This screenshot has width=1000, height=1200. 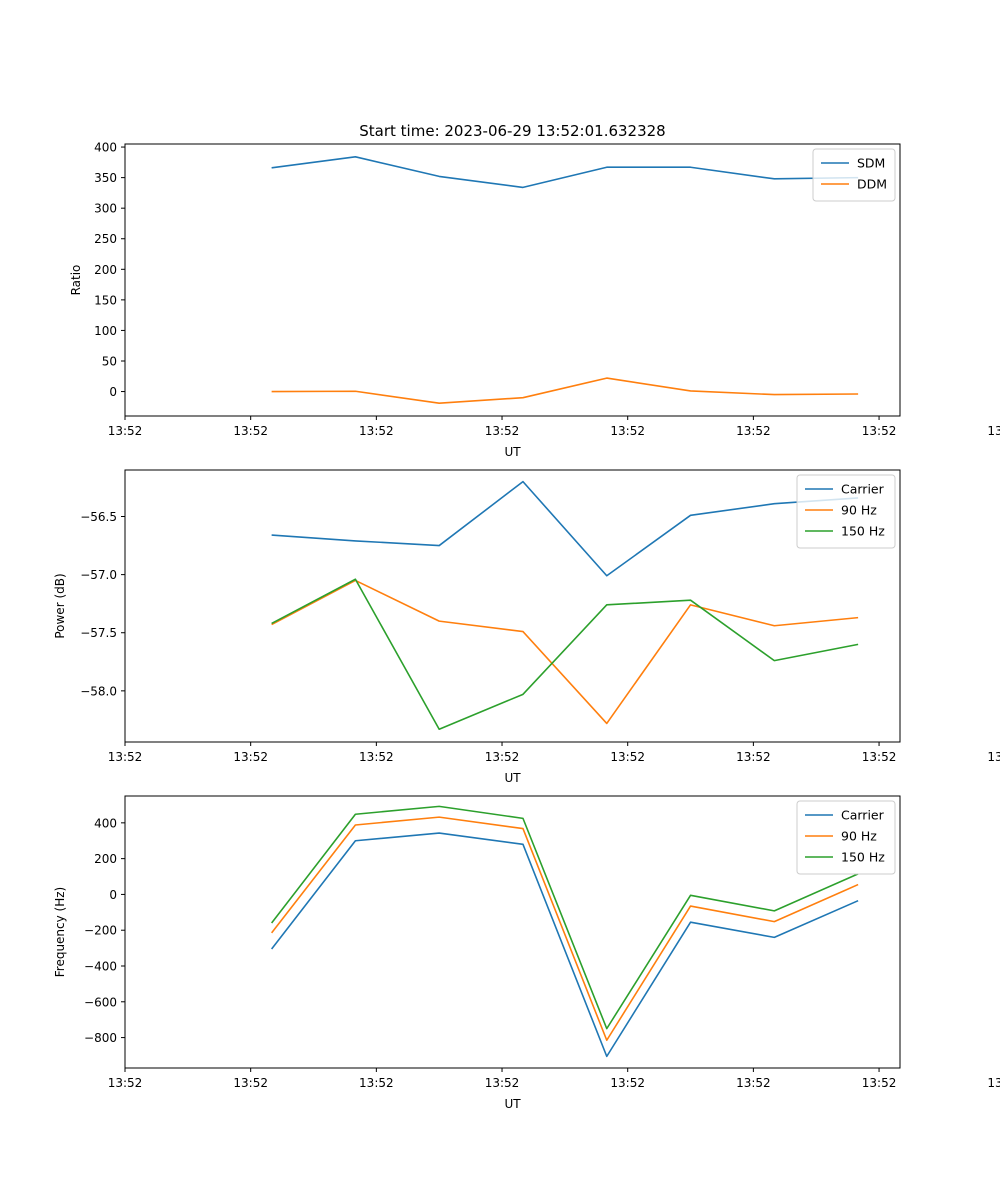 What do you see at coordinates (100, 1002) in the screenshot?
I see `y-tick-label: −600` at bounding box center [100, 1002].